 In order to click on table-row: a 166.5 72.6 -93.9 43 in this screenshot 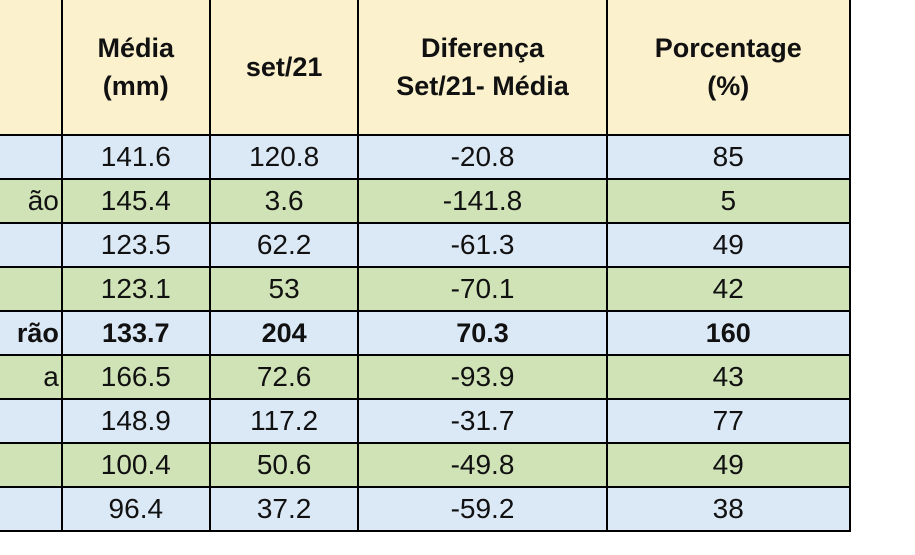, I will do `click(425, 377)`.